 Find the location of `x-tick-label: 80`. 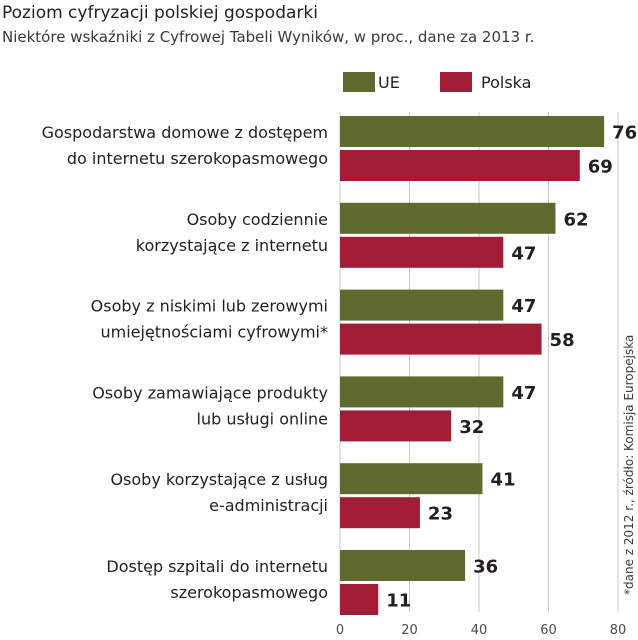

x-tick-label: 80 is located at coordinates (618, 630).